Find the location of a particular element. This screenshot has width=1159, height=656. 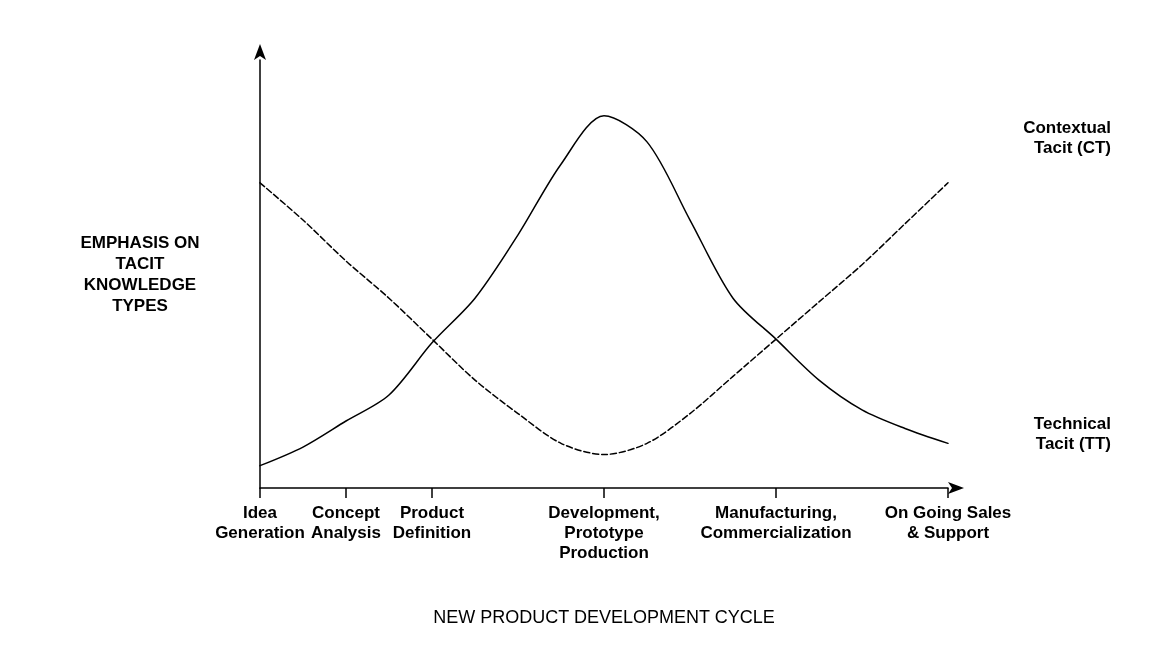

x-tick-label: On Going Sales & Support is located at coordinates (948, 522).